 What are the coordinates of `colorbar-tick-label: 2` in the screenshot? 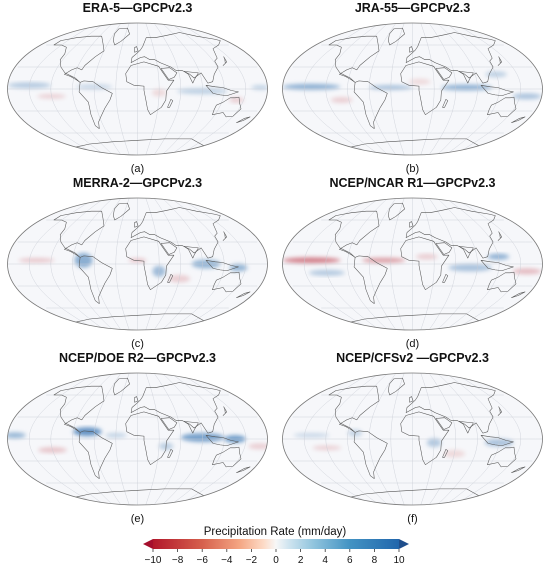 It's located at (301, 560).